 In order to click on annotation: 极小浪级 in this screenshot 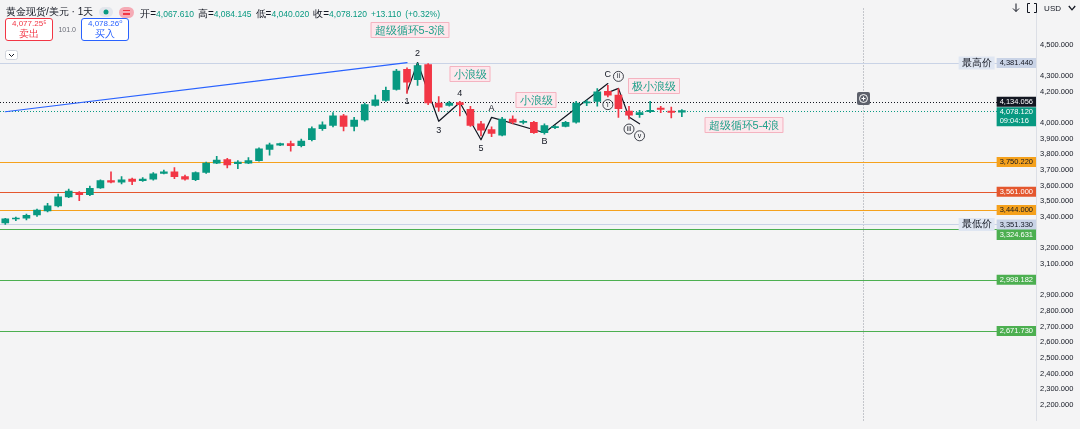, I will do `click(653, 85)`.